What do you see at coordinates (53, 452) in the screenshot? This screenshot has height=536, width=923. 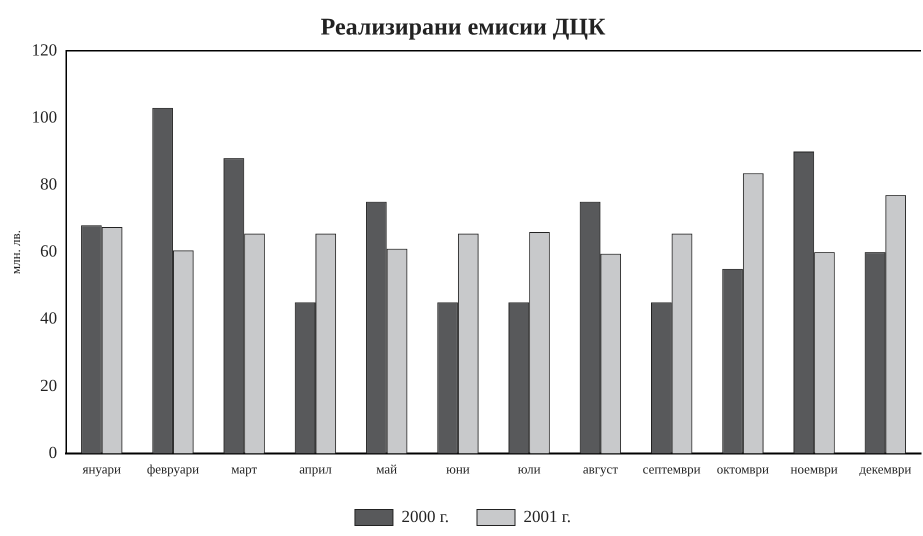 I see `y-tick-label: 0` at bounding box center [53, 452].